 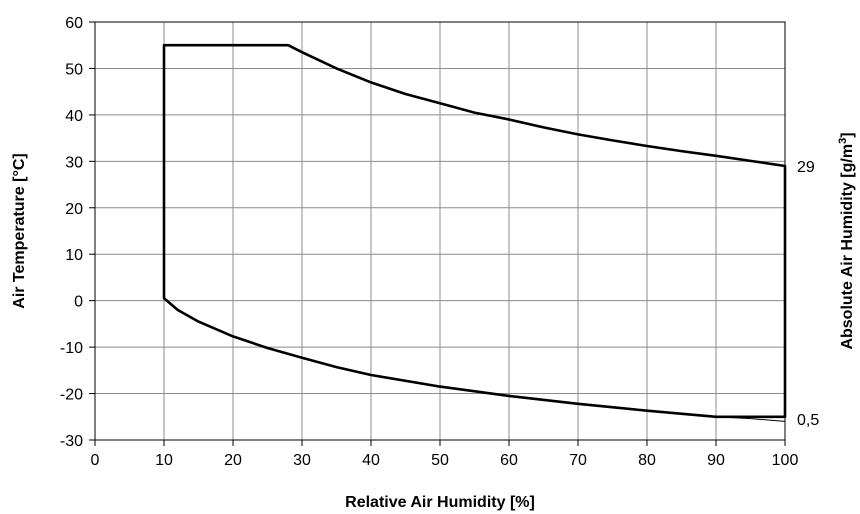 What do you see at coordinates (74, 116) in the screenshot?
I see `y-tick-label: 40` at bounding box center [74, 116].